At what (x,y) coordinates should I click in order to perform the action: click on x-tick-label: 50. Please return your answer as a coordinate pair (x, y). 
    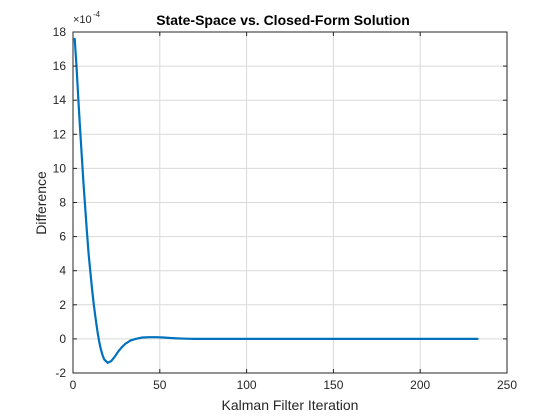
    Looking at the image, I should click on (160, 385).